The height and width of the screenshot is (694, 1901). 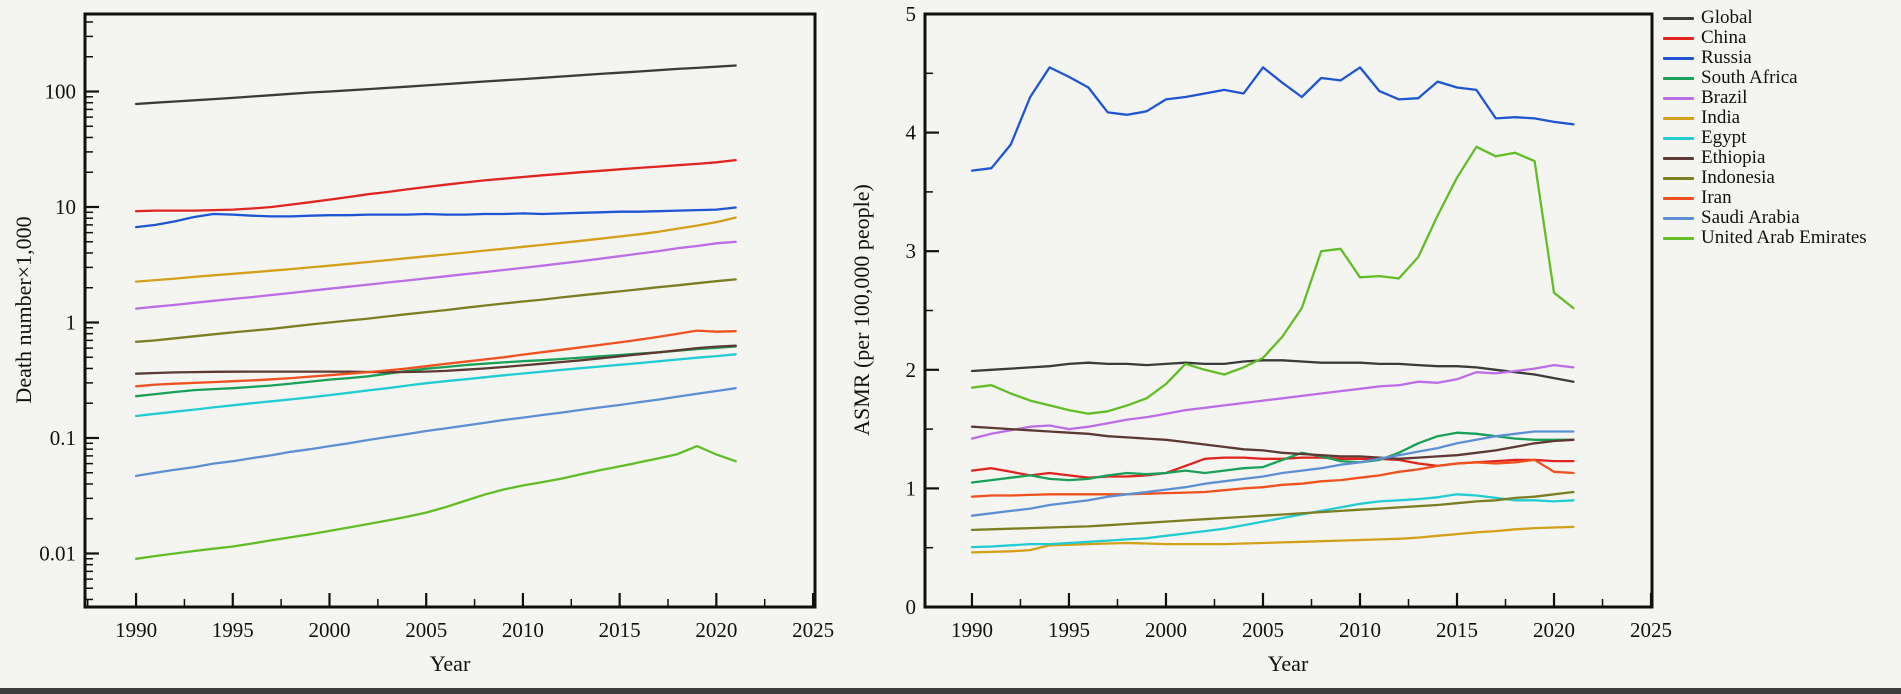 What do you see at coordinates (911, 14) in the screenshot?
I see `asmr-y-tick-label-5: 5` at bounding box center [911, 14].